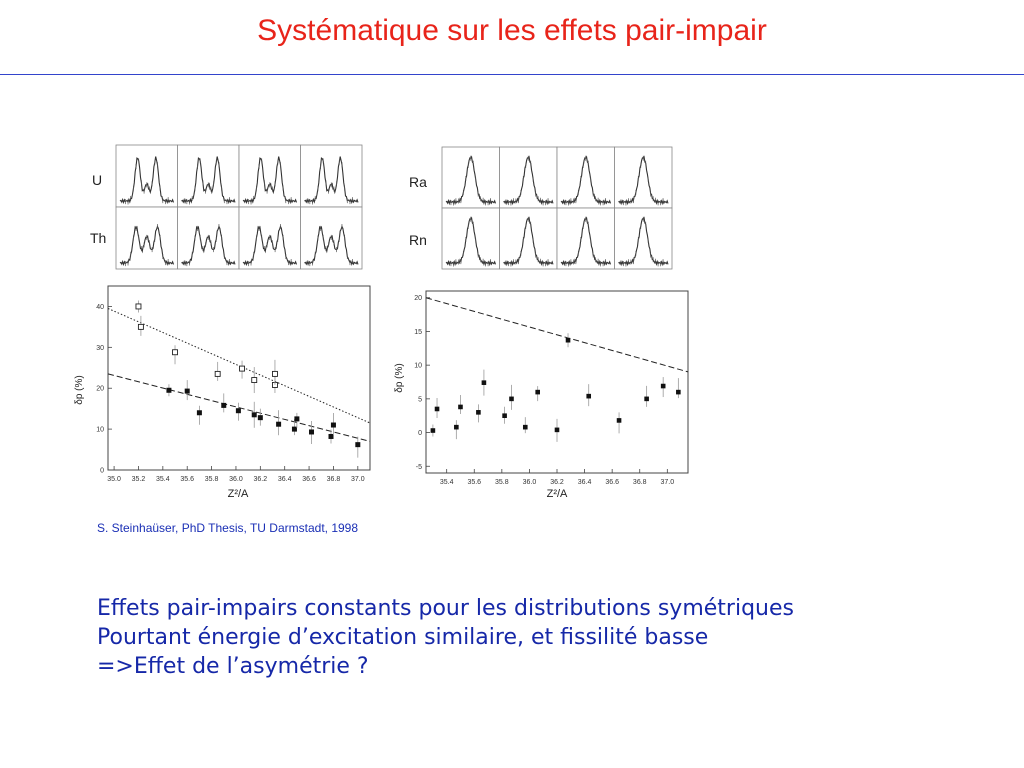 Image resolution: width=1024 pixels, height=768 pixels. Describe the element at coordinates (98, 238) in the screenshot. I see `row-label-th: Th` at that location.